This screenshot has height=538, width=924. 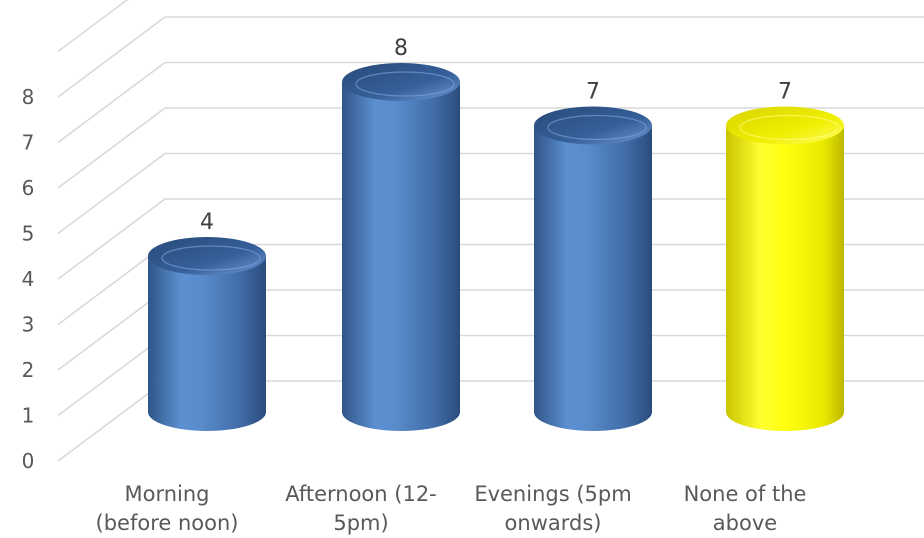 I want to click on y-tick-label: 0, so click(x=28, y=461).